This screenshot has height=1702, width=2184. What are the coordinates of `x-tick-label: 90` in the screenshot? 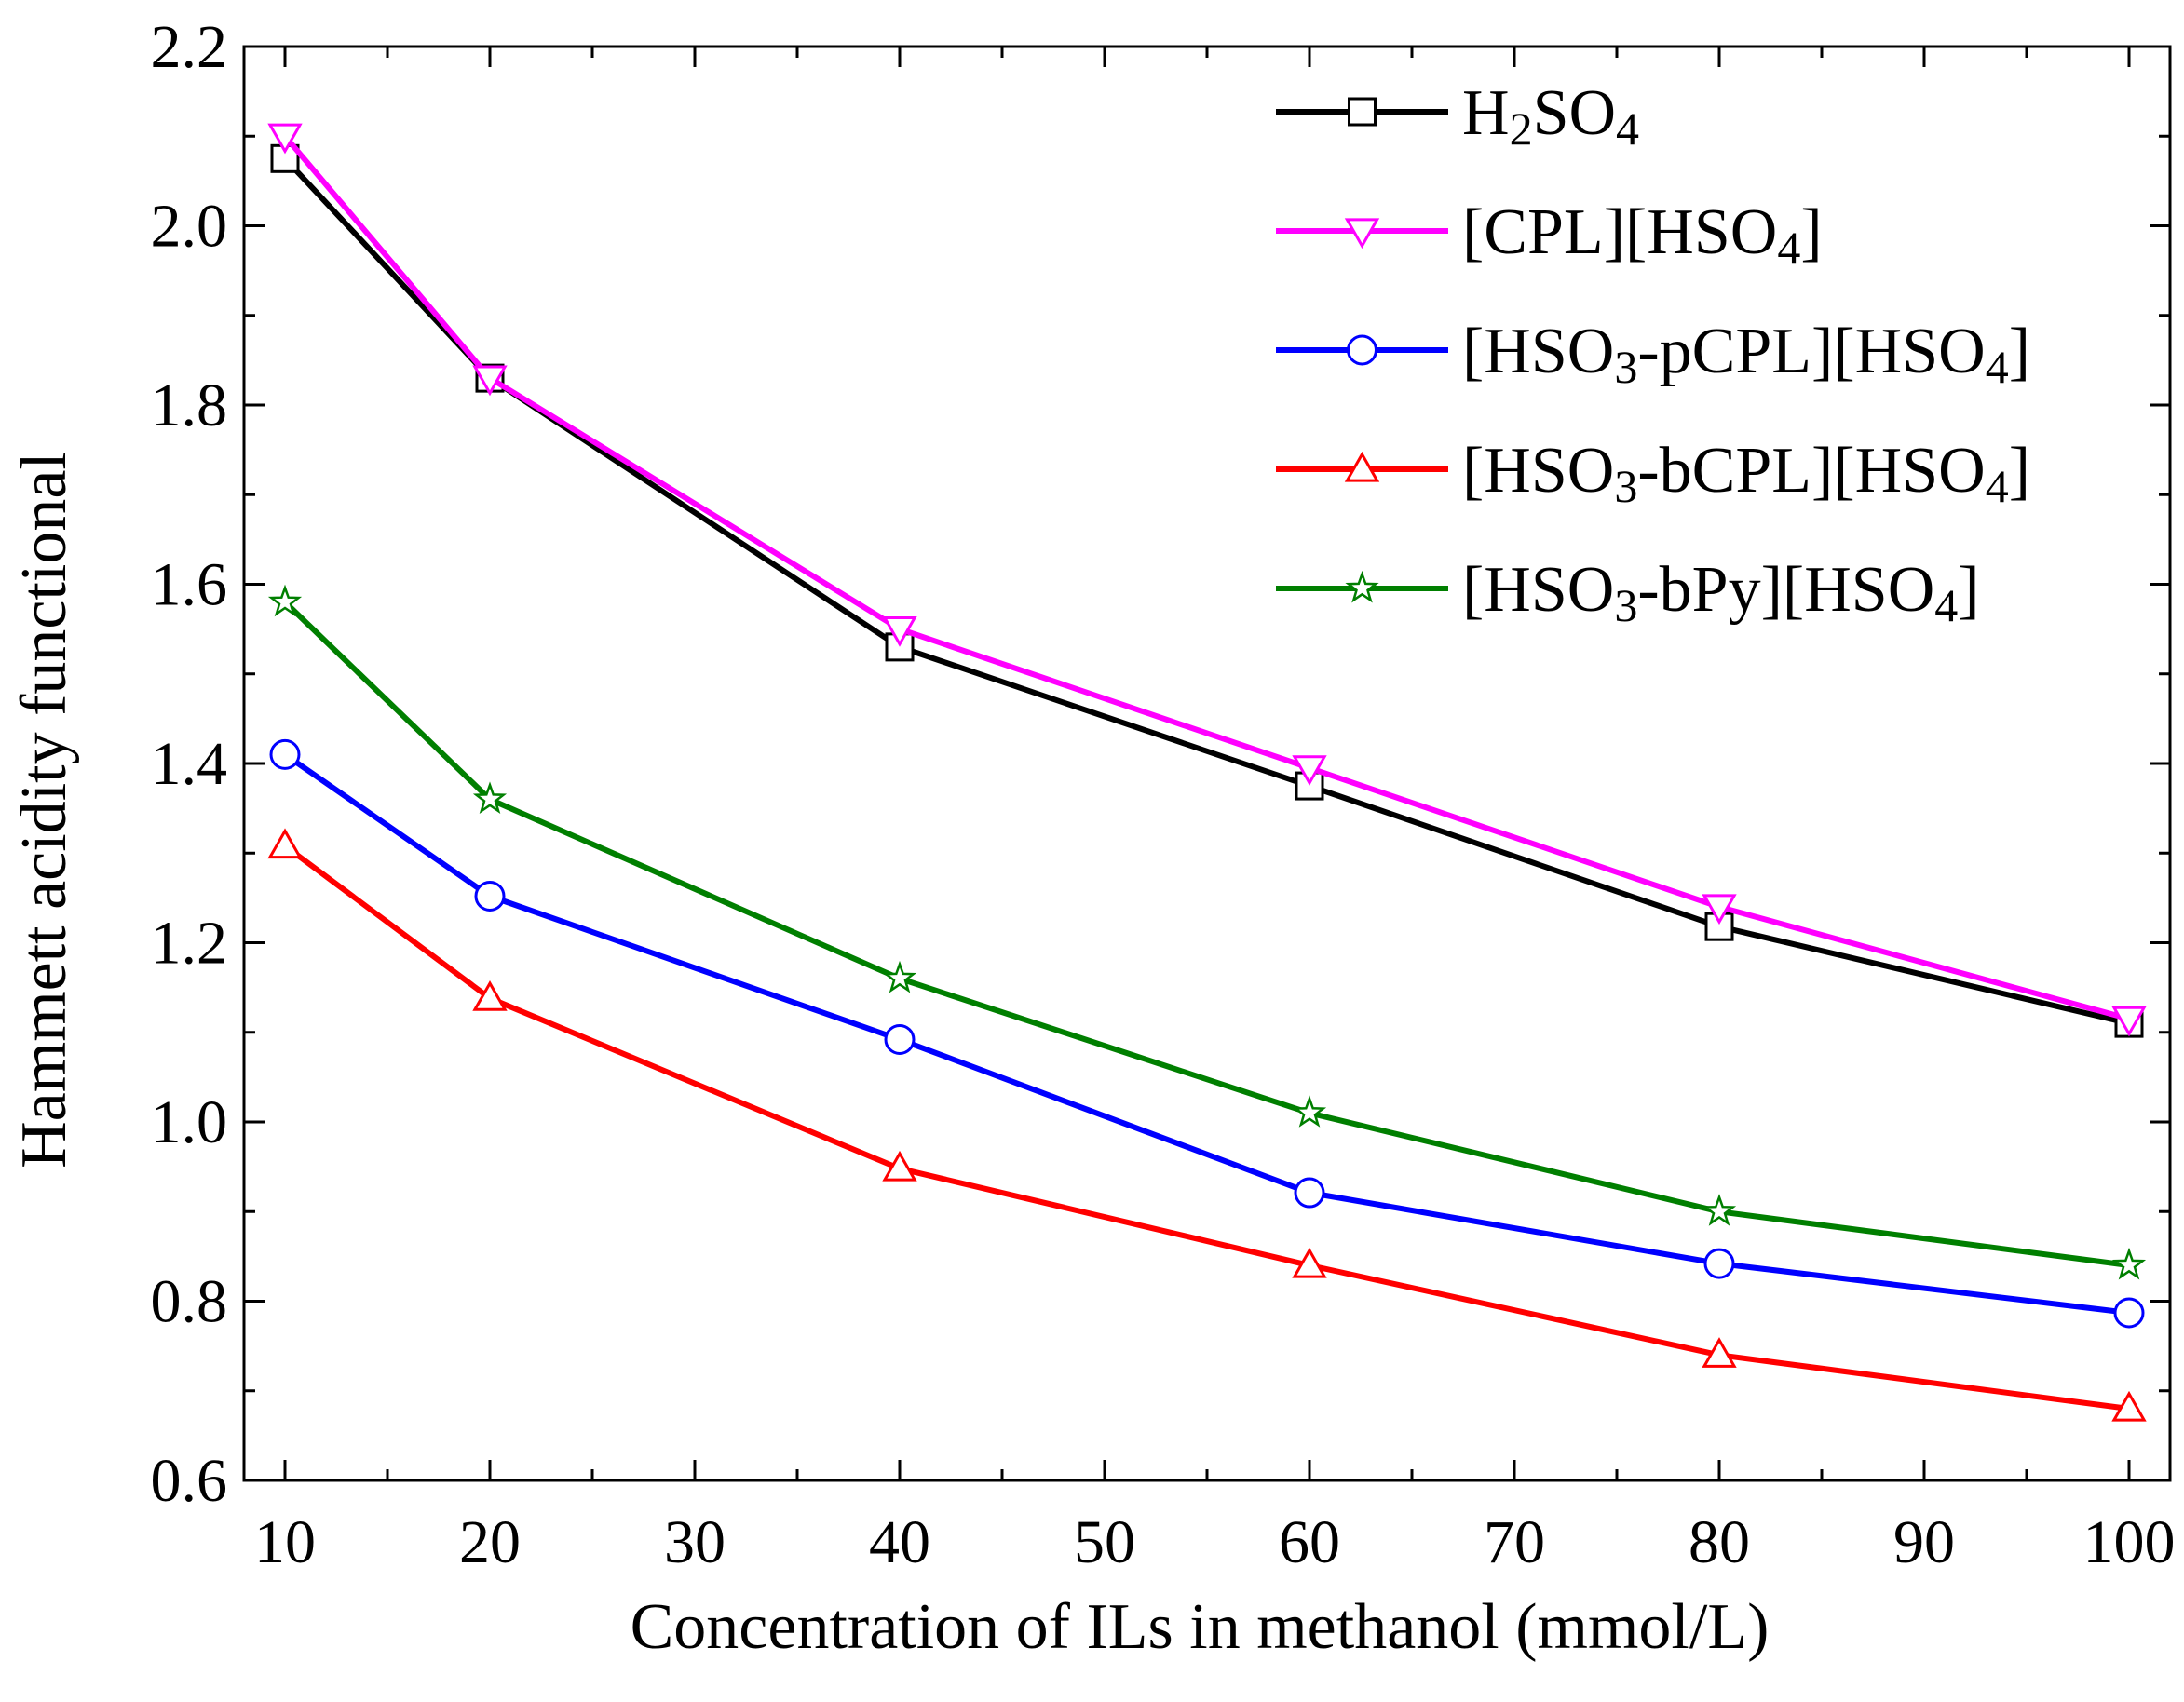 It's located at (1924, 1542).